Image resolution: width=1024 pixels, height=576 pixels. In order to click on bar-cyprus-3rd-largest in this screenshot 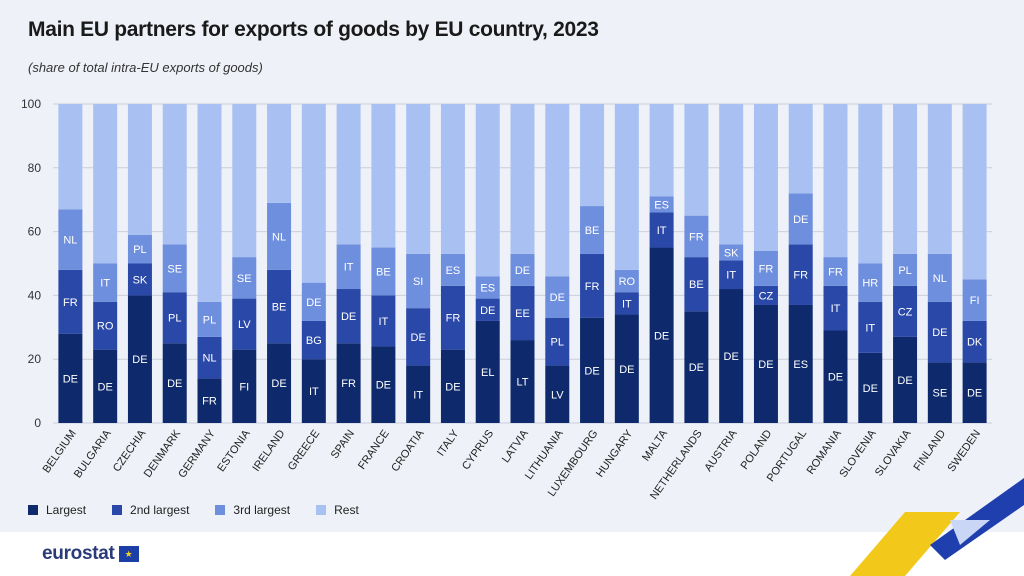, I will do `click(487, 287)`.